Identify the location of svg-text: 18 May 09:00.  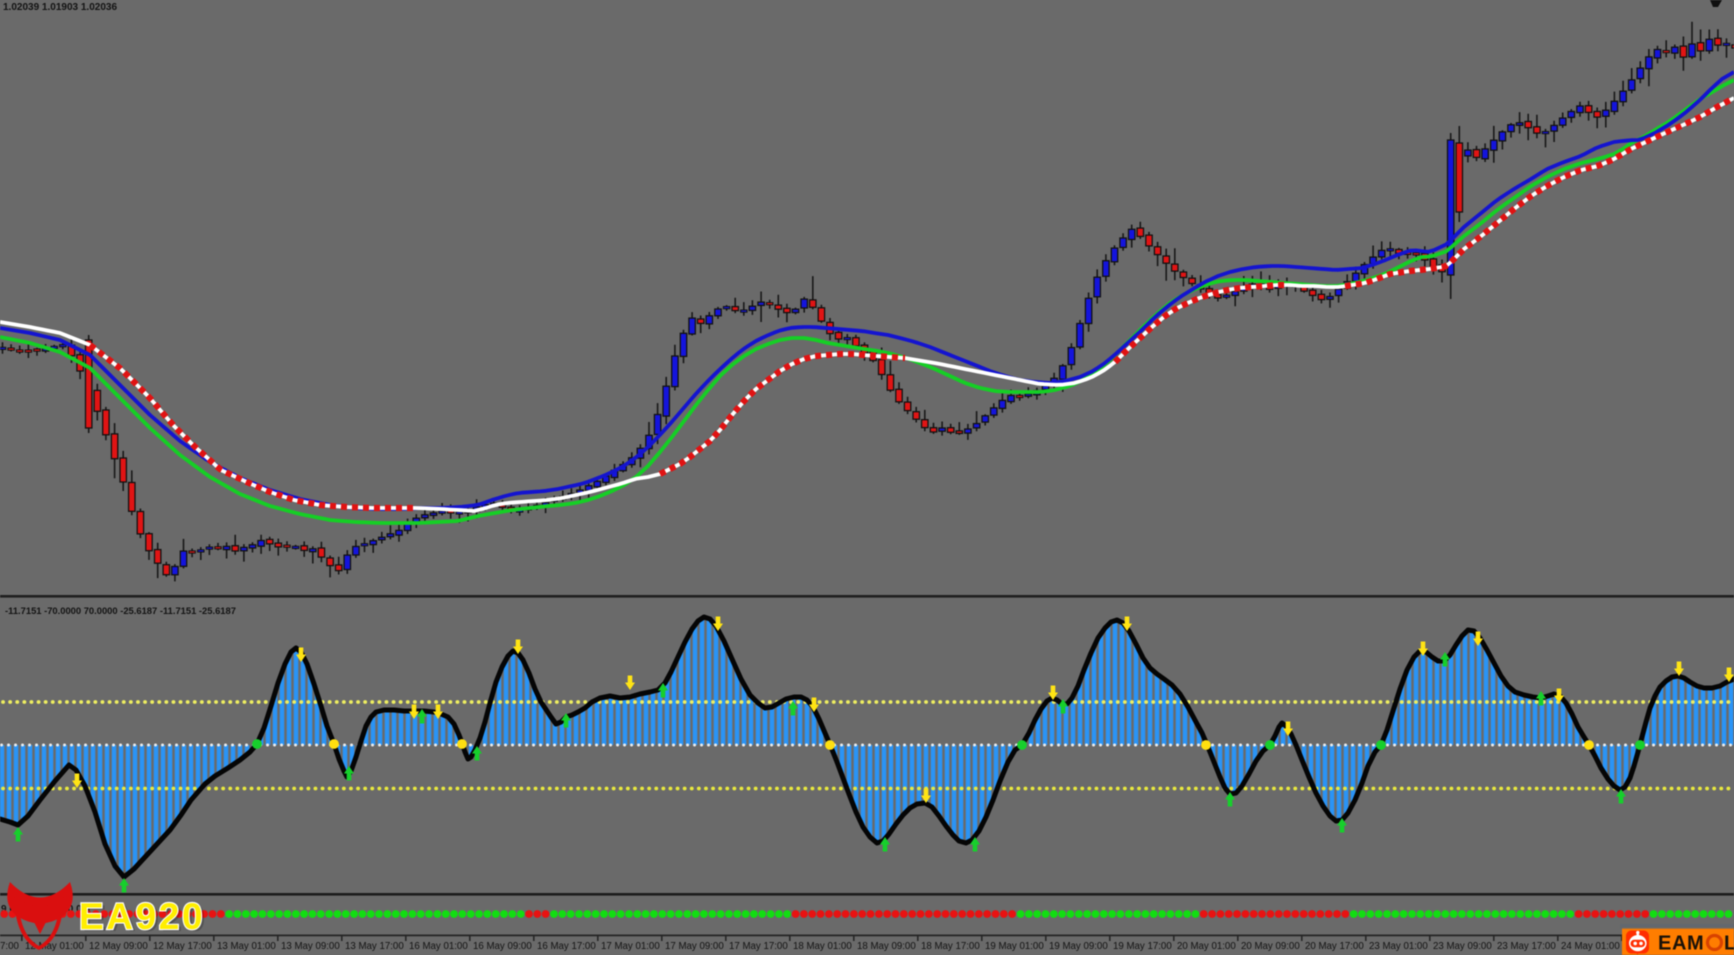
(886, 946).